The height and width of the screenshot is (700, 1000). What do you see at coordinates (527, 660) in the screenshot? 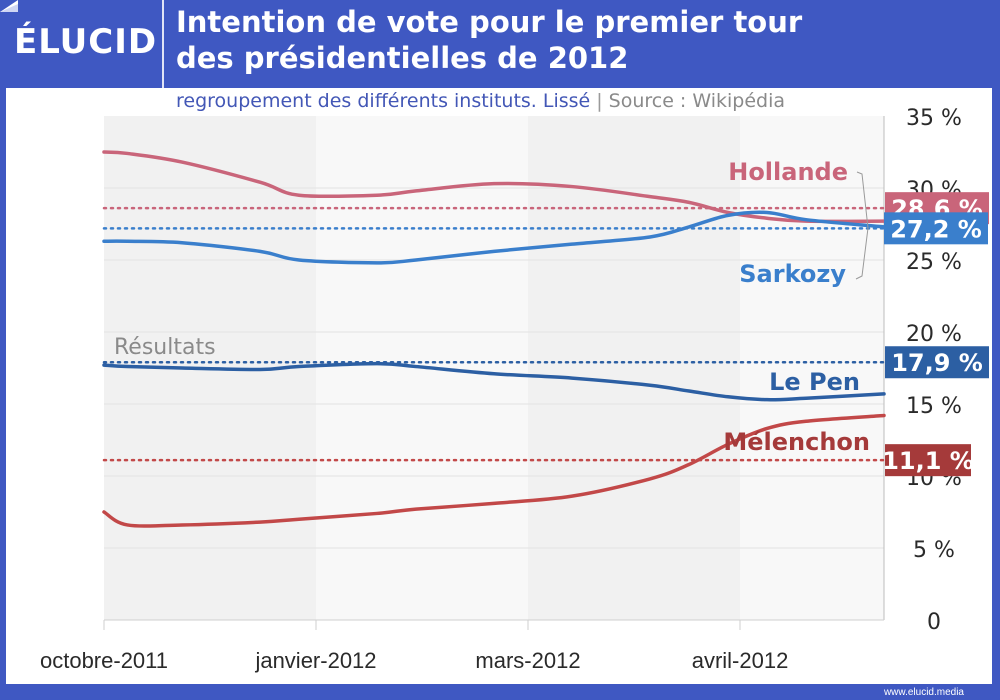
I see `x-tick-label: mars-2012` at bounding box center [527, 660].